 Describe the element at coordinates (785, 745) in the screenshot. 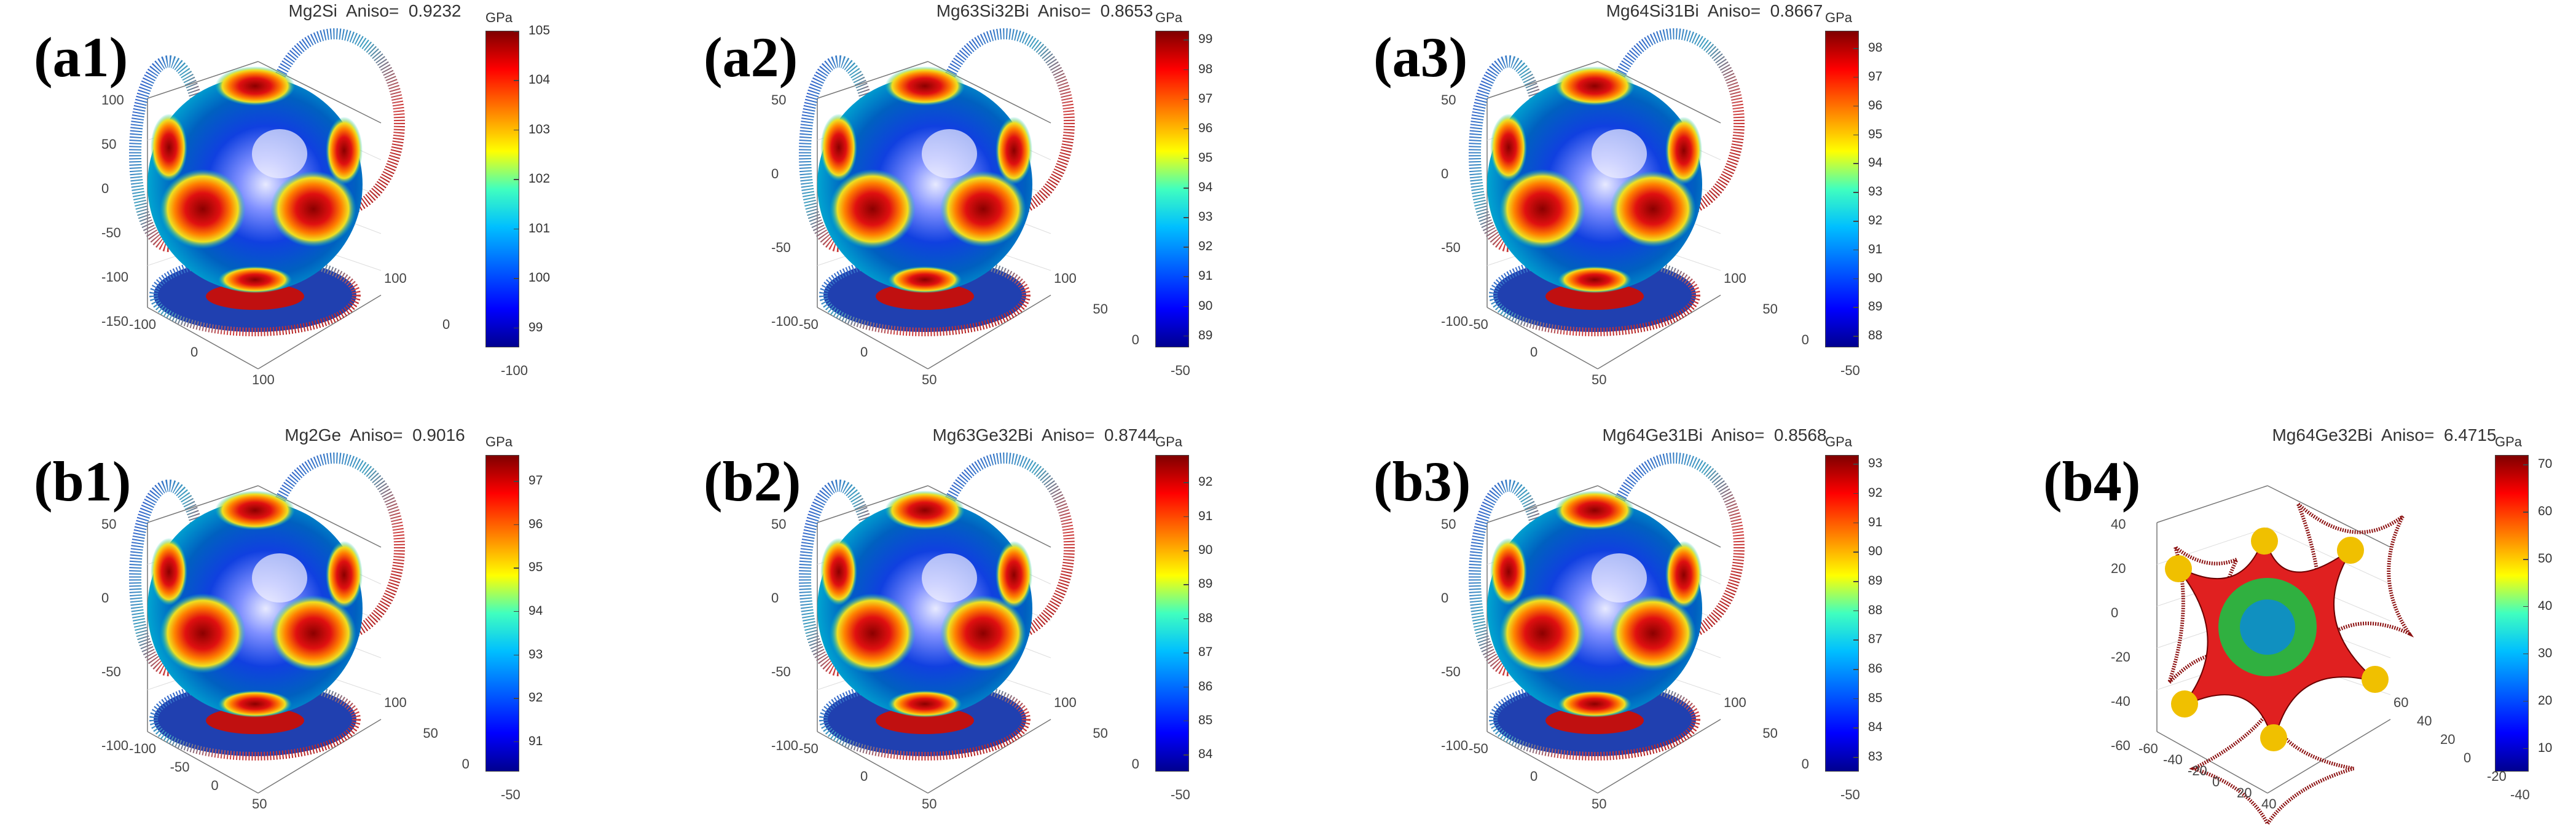

I see `z-tick-label: -100` at that location.